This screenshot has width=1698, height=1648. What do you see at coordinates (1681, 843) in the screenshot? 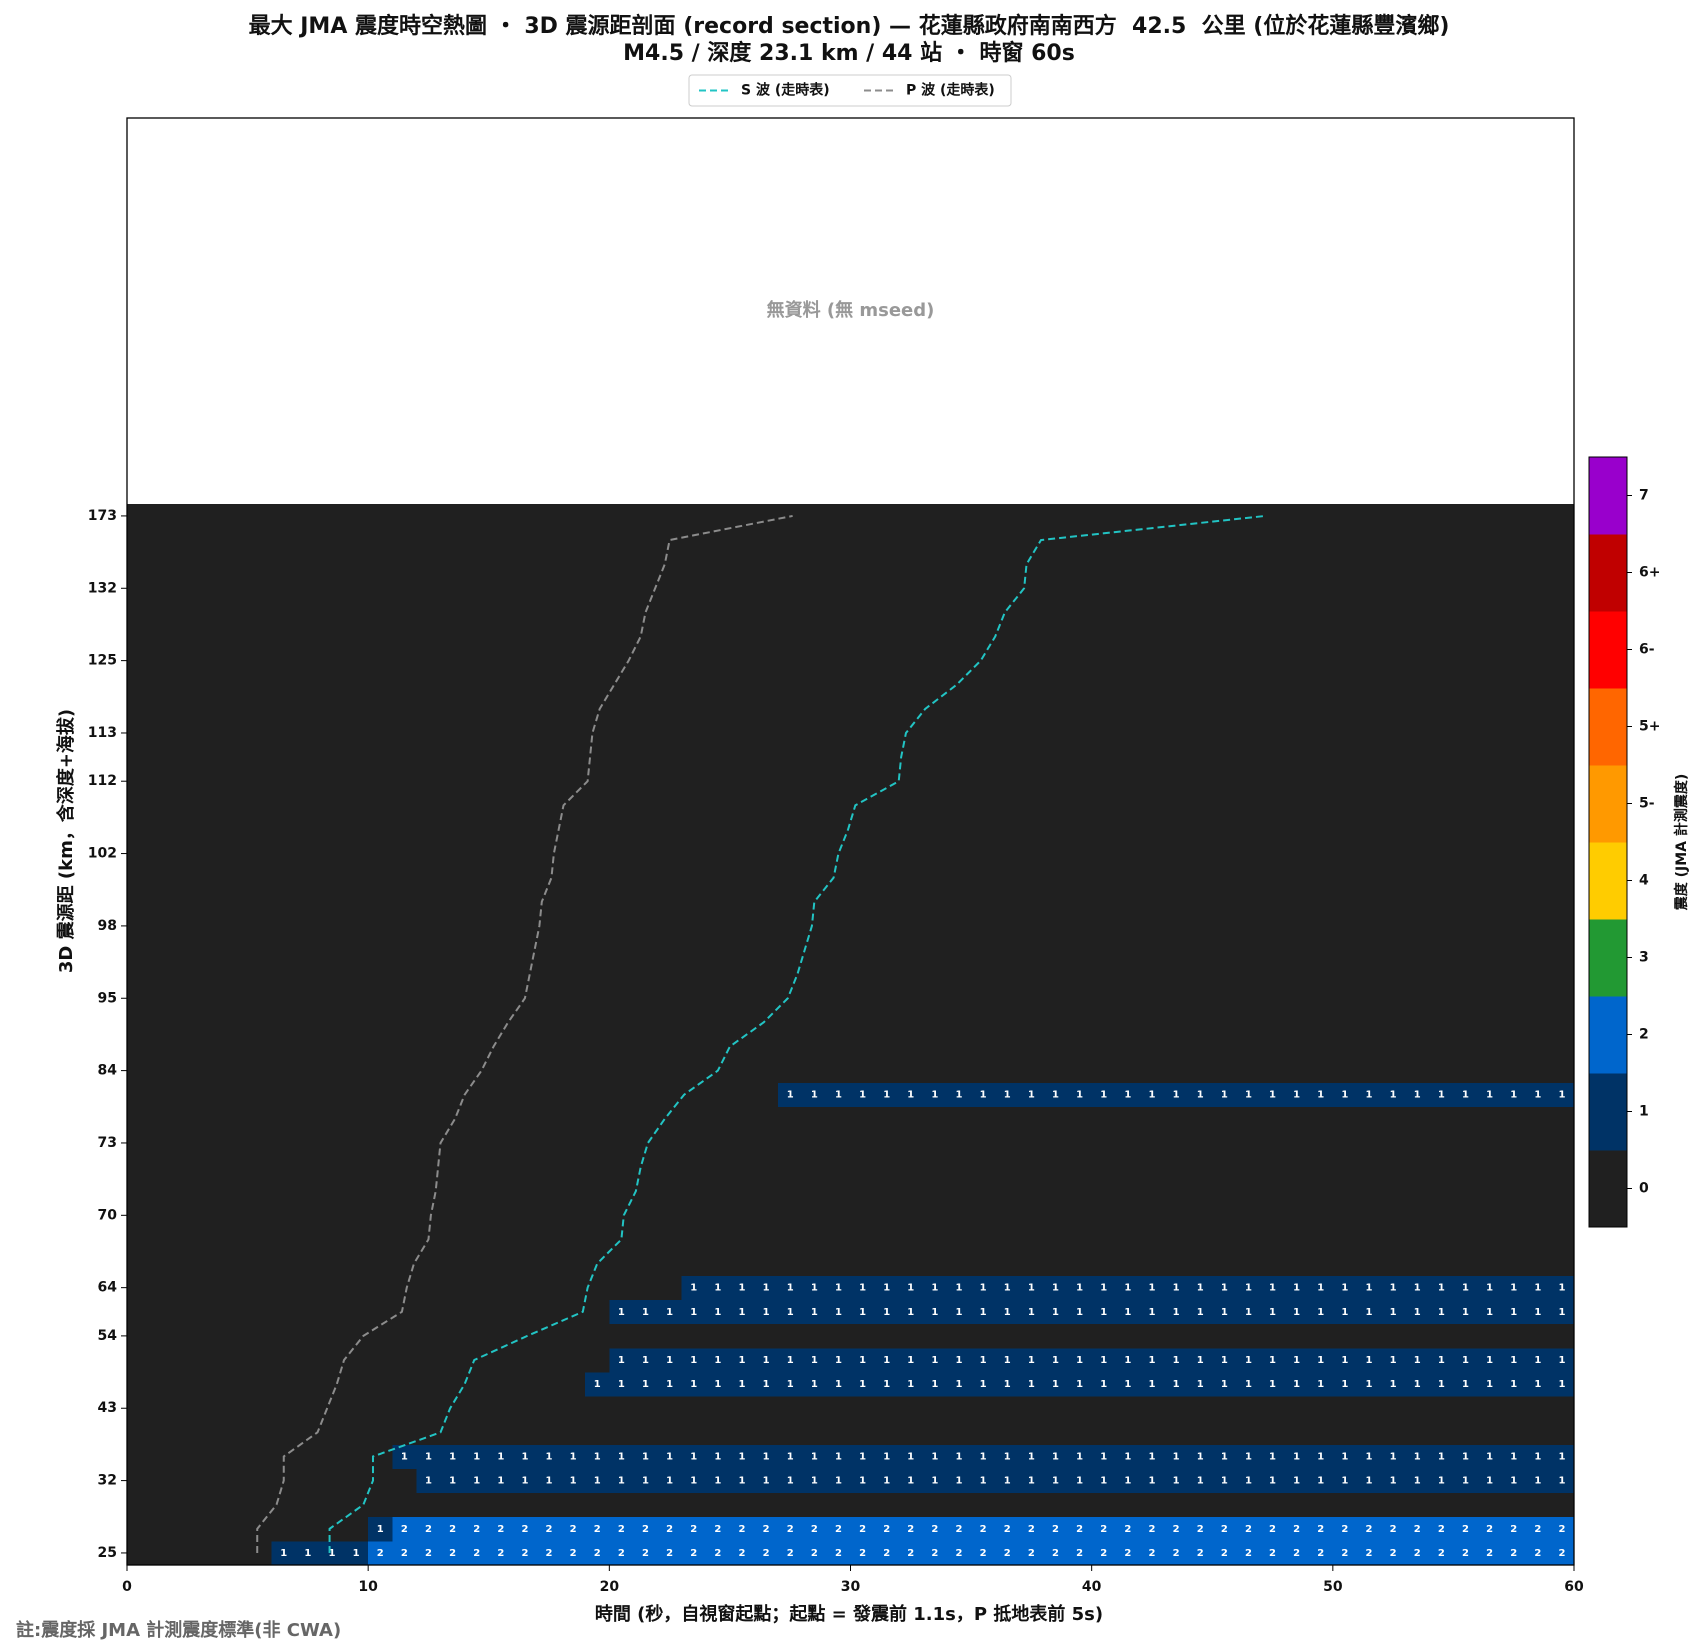
I see `colorbar-label: 震度 (JMA 計測震度)` at bounding box center [1681, 843].